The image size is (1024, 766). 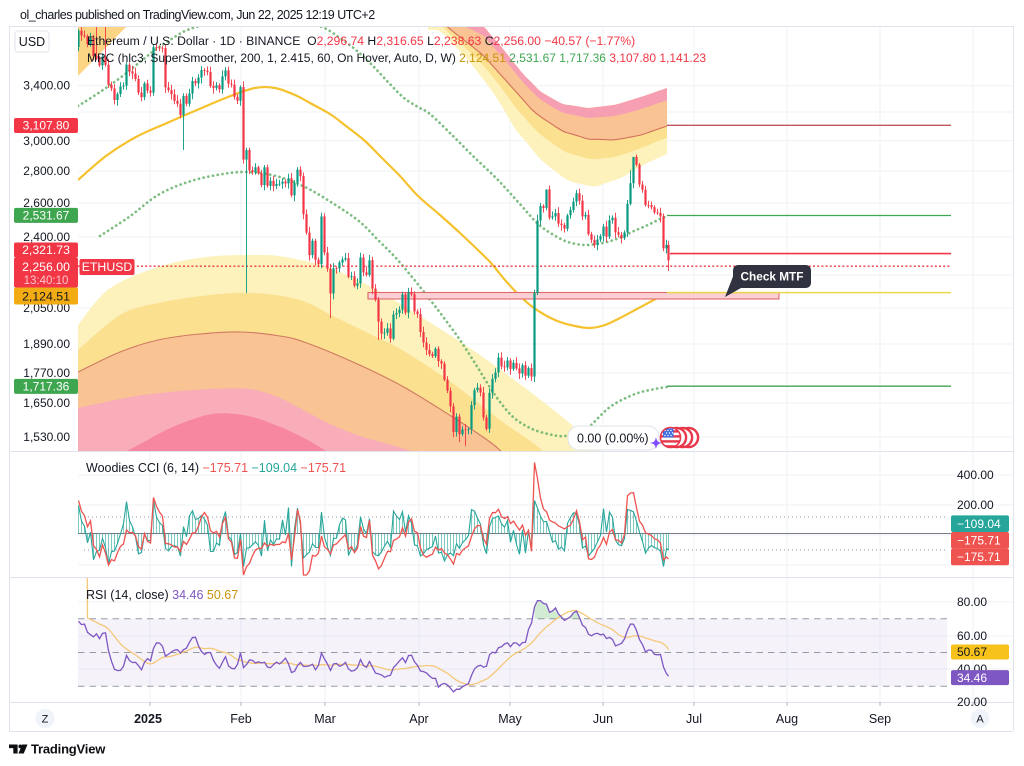 I want to click on svg-text: 400.00, so click(x=975, y=475).